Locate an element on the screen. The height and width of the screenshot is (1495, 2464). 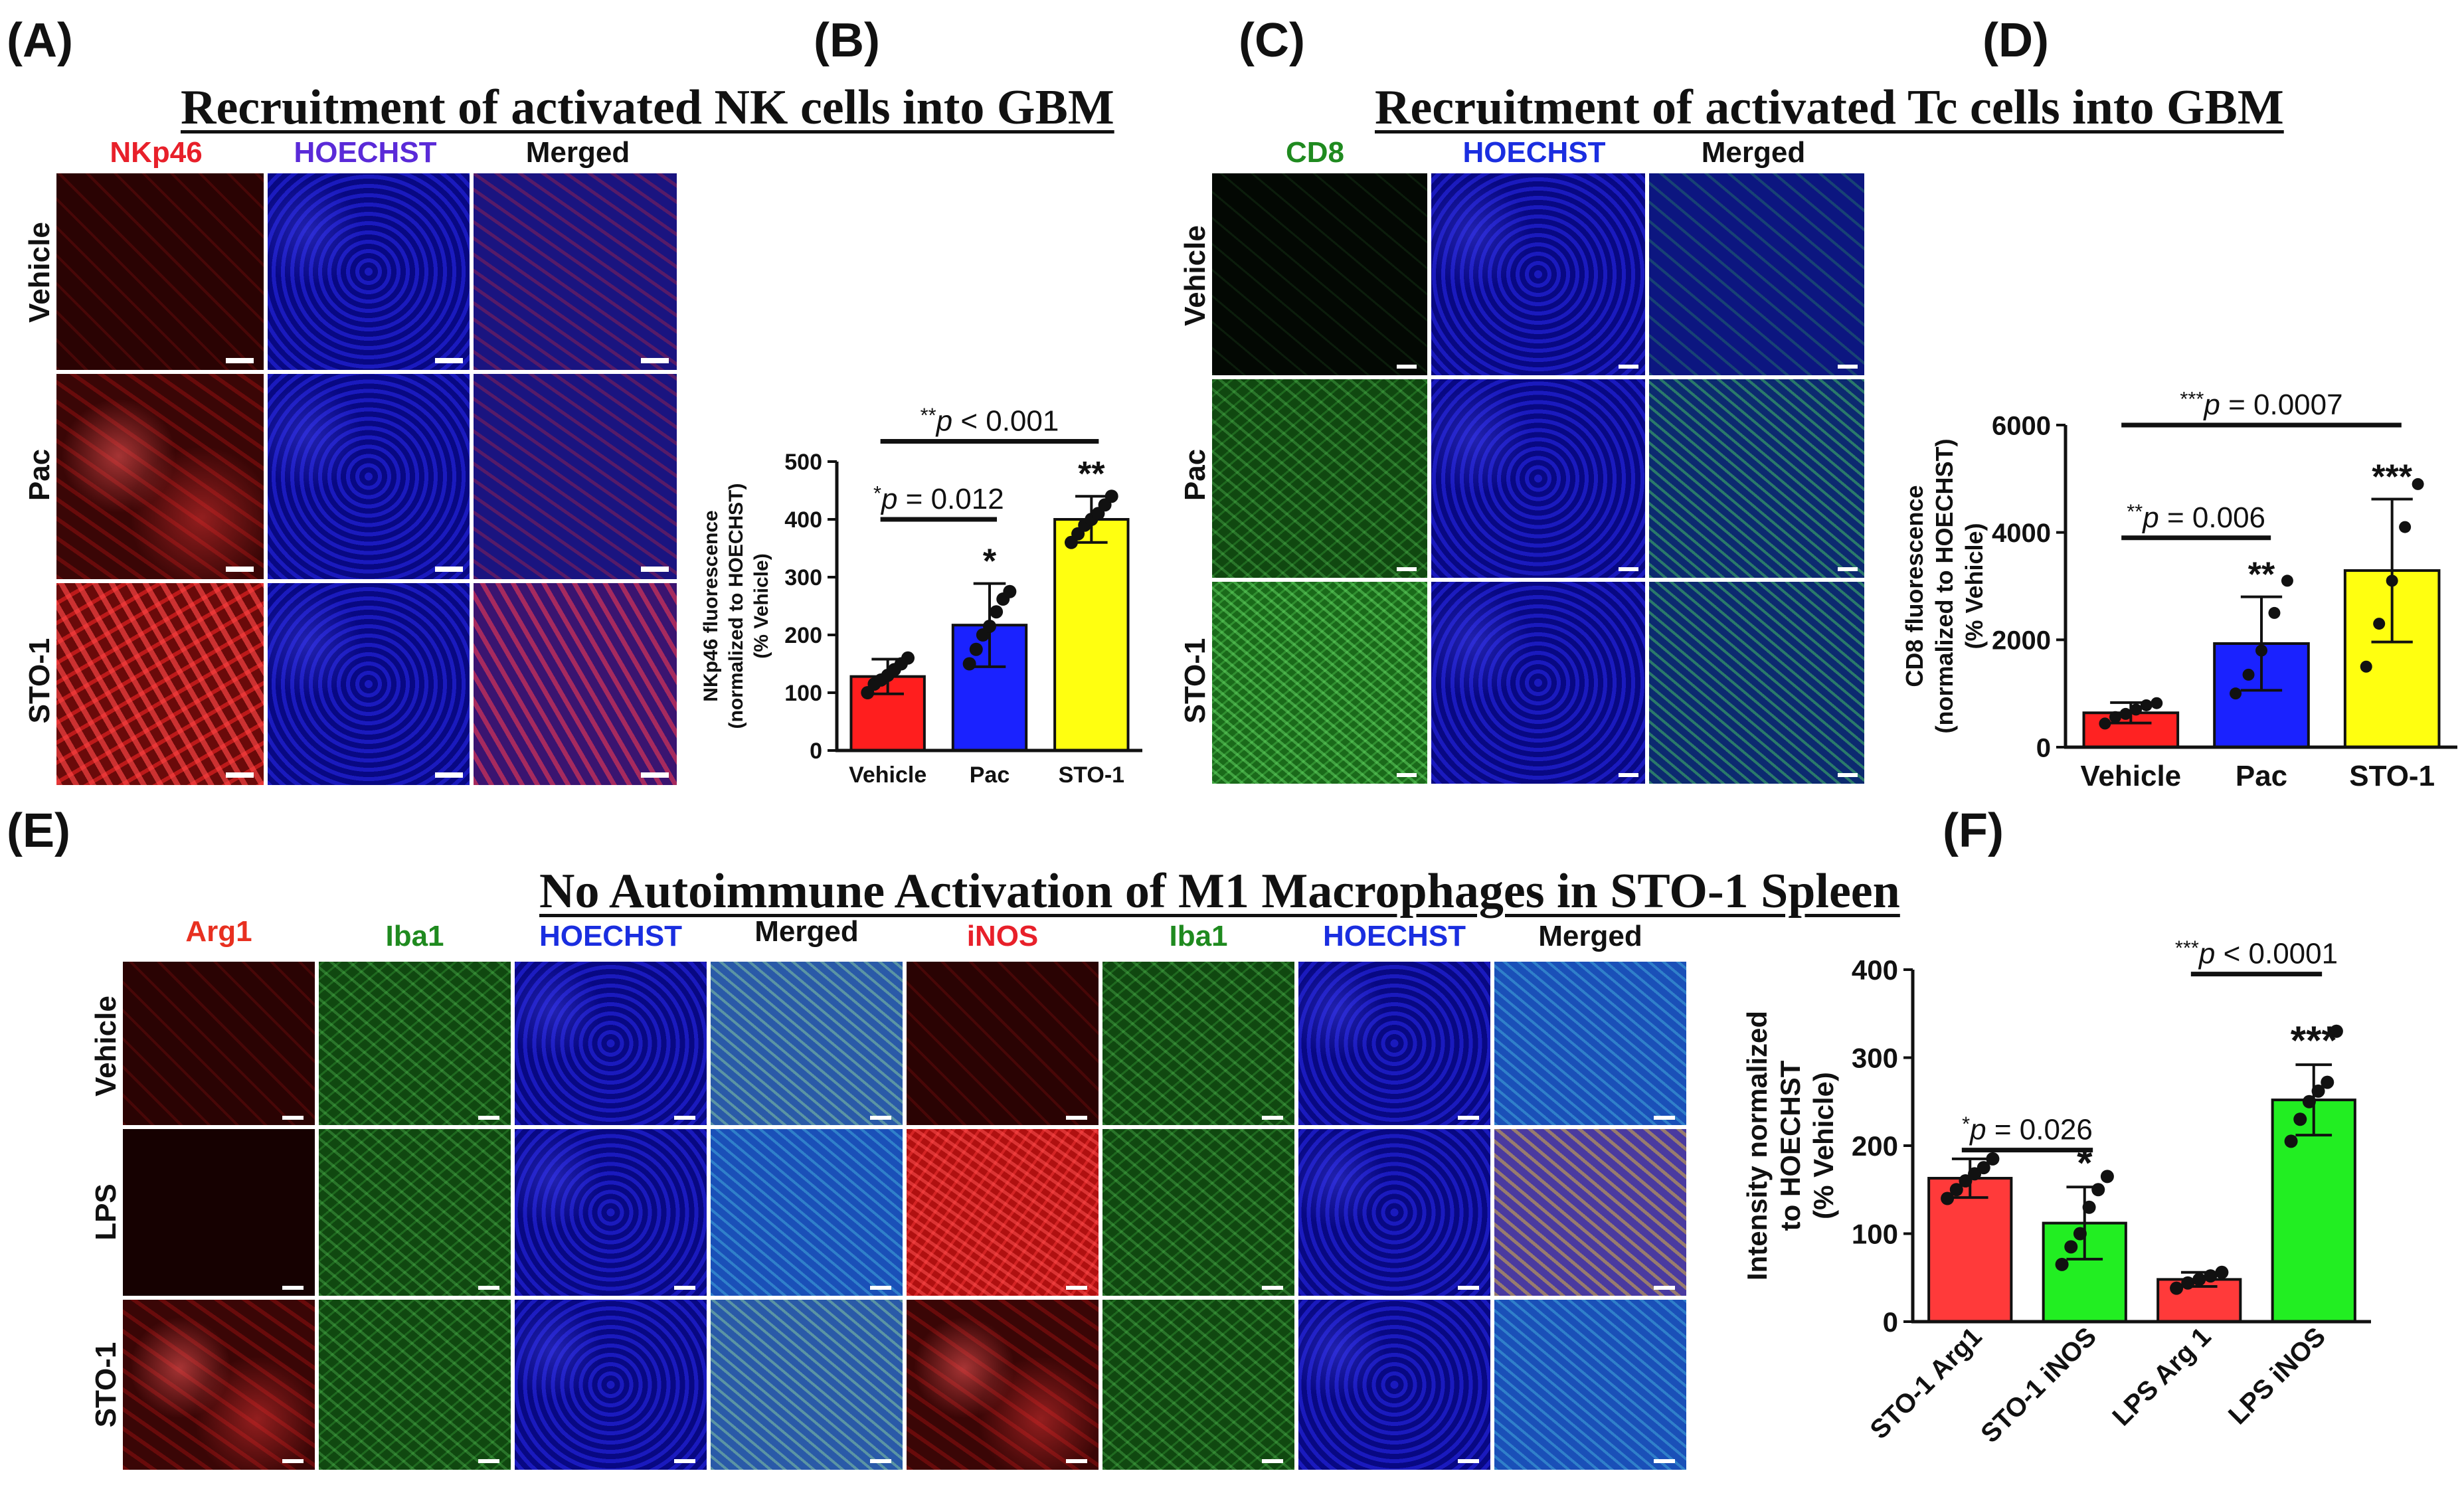
significance-label: ***p < 0.0001 is located at coordinates (2256, 953).